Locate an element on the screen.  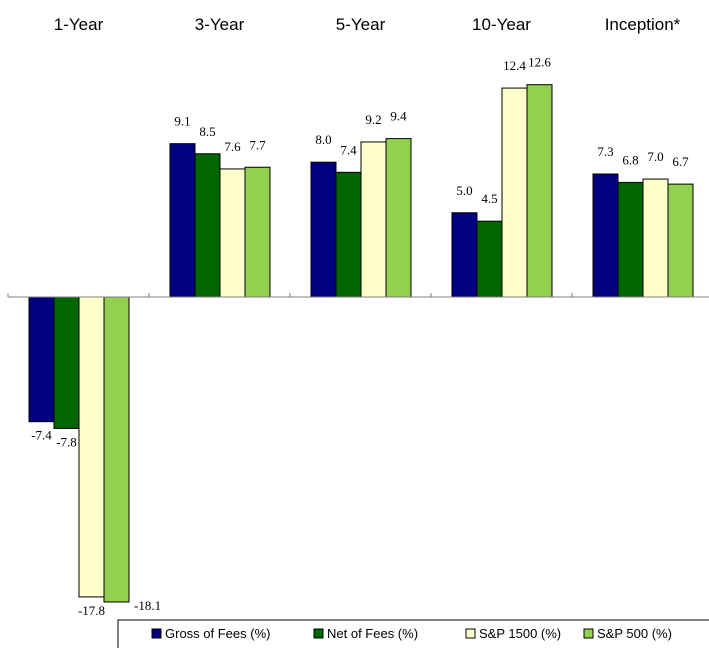
category-label-5-year: 5-Year is located at coordinates (361, 24).